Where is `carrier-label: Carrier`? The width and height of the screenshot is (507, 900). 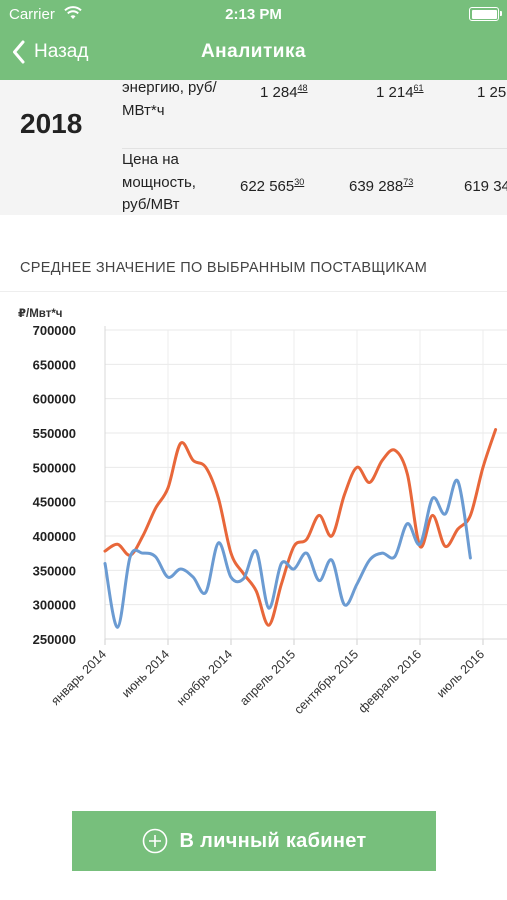
carrier-label: Carrier is located at coordinates (32, 14).